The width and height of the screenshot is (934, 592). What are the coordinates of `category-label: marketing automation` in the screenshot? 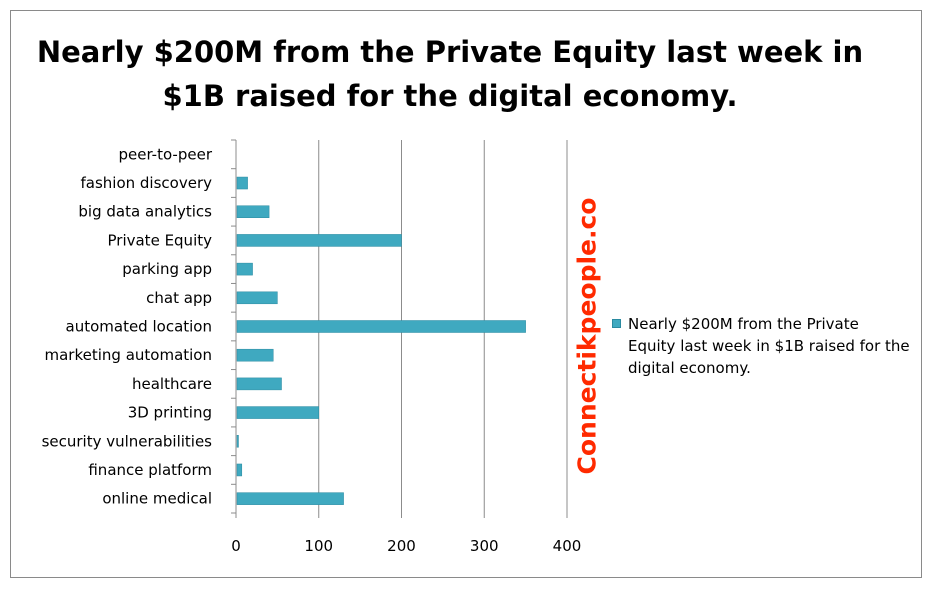 It's located at (129, 355).